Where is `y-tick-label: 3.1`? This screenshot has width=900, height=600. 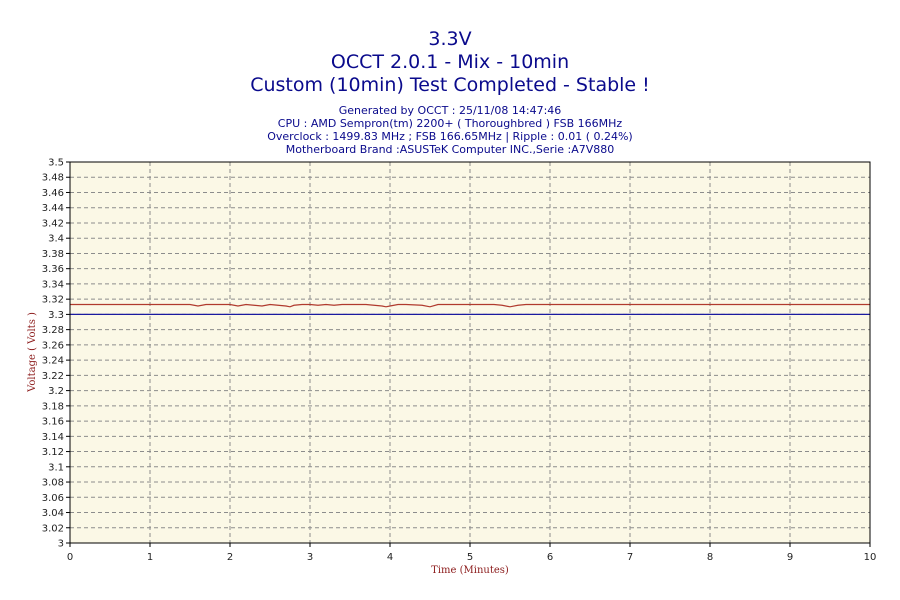
y-tick-label: 3.1 is located at coordinates (56, 467).